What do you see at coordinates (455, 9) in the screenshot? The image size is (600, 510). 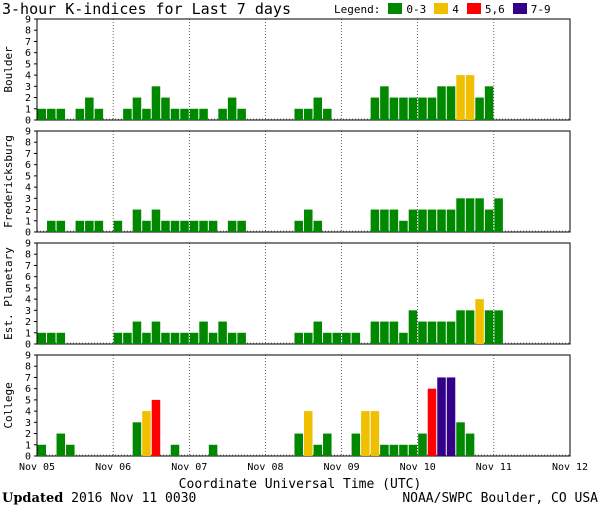 I see `legend-item-label: 4` at bounding box center [455, 9].